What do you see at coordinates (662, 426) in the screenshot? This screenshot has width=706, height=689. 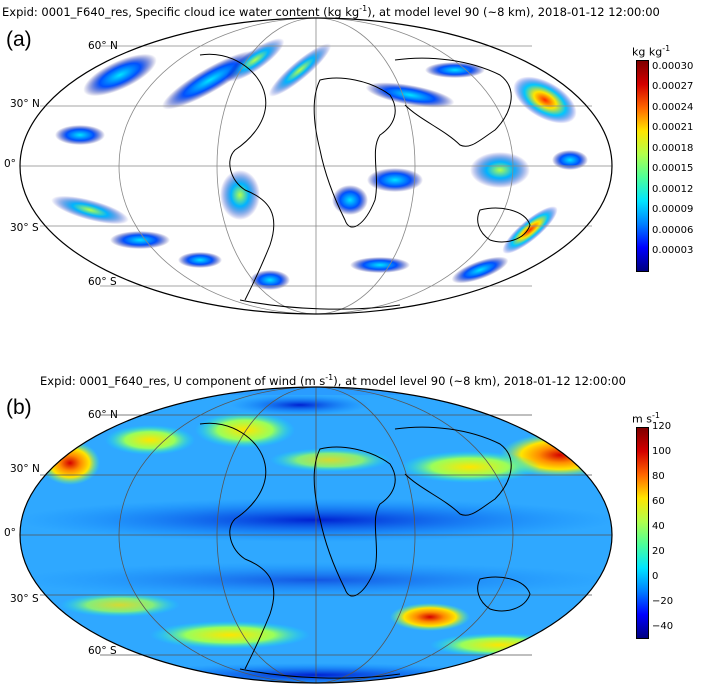 I see `panel-b-colorbar-tick: 120` at bounding box center [662, 426].